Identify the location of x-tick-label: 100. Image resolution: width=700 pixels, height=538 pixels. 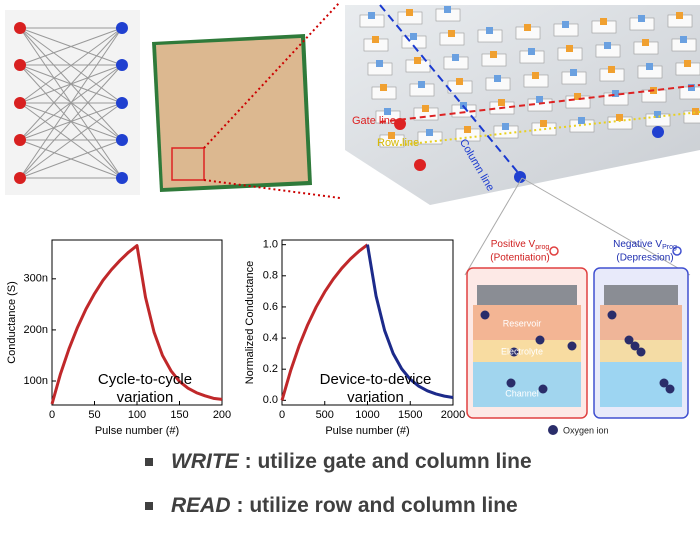
(137, 415).